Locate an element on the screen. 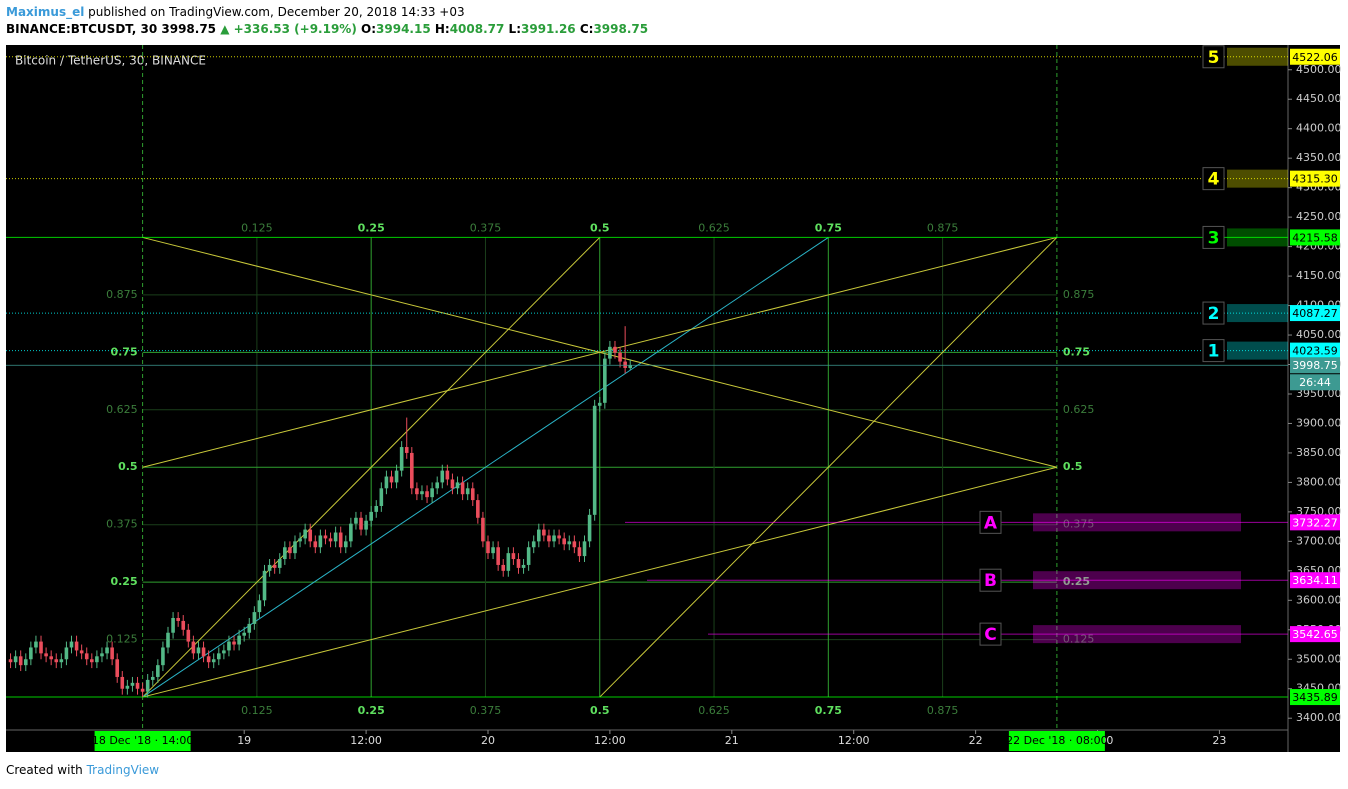 The image size is (1348, 789). x-highlight-label: 18 Dec '18 · 14:00 is located at coordinates (143, 740).